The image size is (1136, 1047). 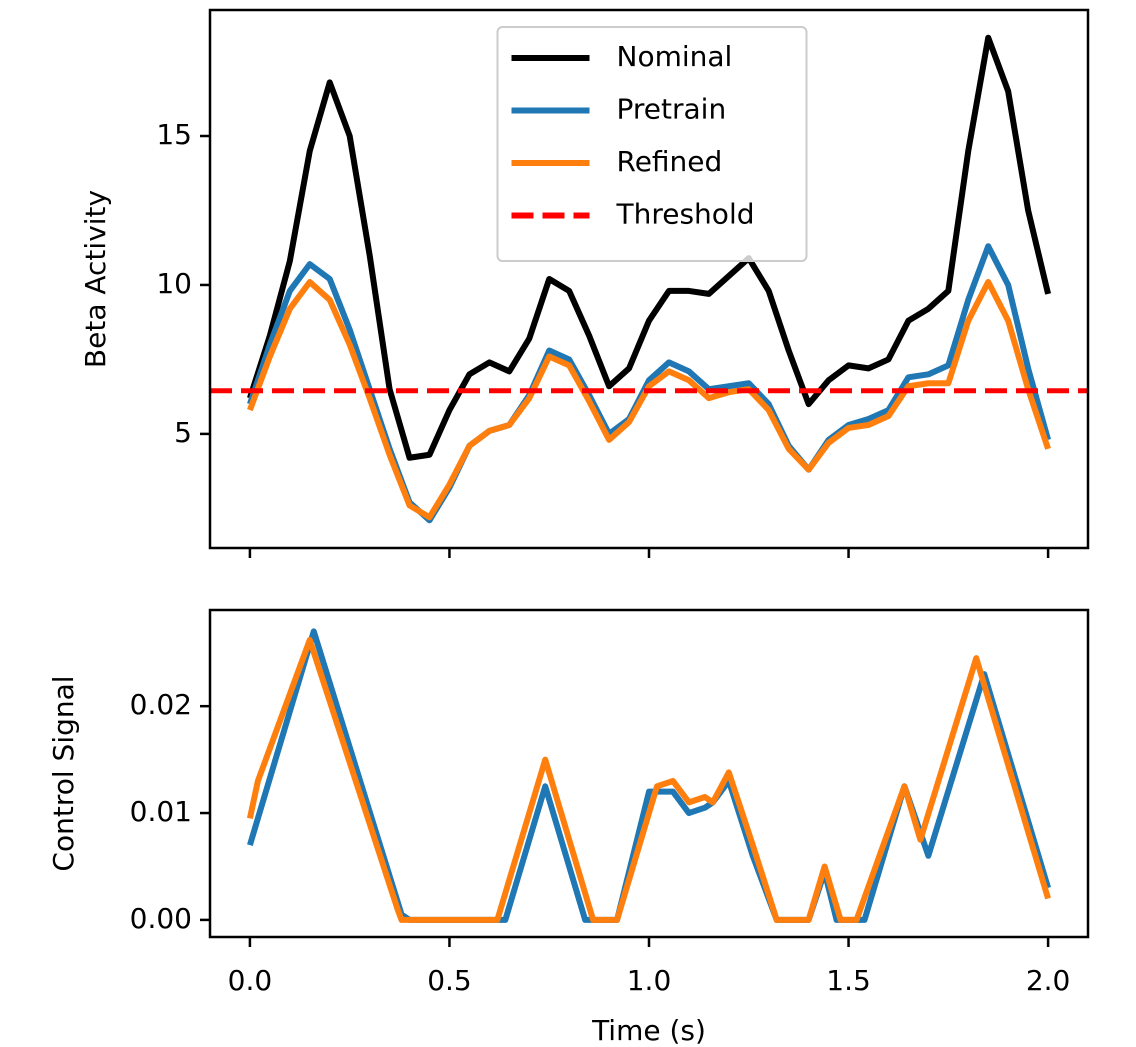 What do you see at coordinates (675, 56) in the screenshot?
I see `legend-label: Nominal` at bounding box center [675, 56].